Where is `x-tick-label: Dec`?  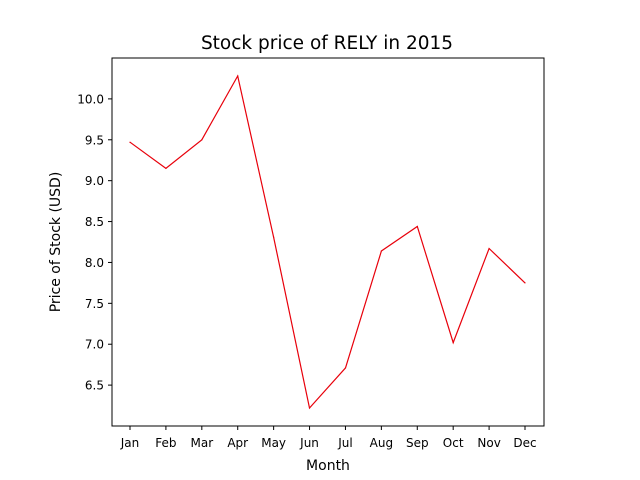 x-tick-label: Dec is located at coordinates (524, 443).